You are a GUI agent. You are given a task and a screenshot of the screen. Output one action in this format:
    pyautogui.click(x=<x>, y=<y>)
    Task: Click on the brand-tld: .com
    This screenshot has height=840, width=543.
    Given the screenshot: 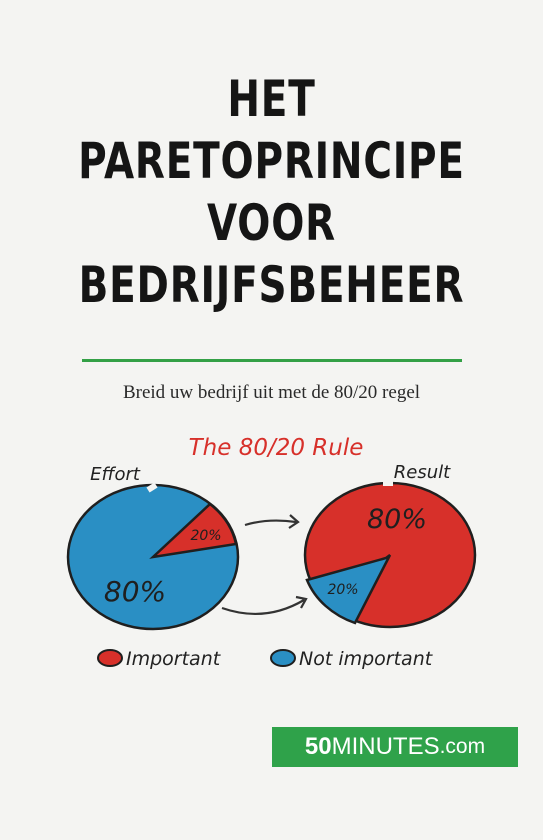 What is the action you would take?
    pyautogui.click(x=462, y=746)
    